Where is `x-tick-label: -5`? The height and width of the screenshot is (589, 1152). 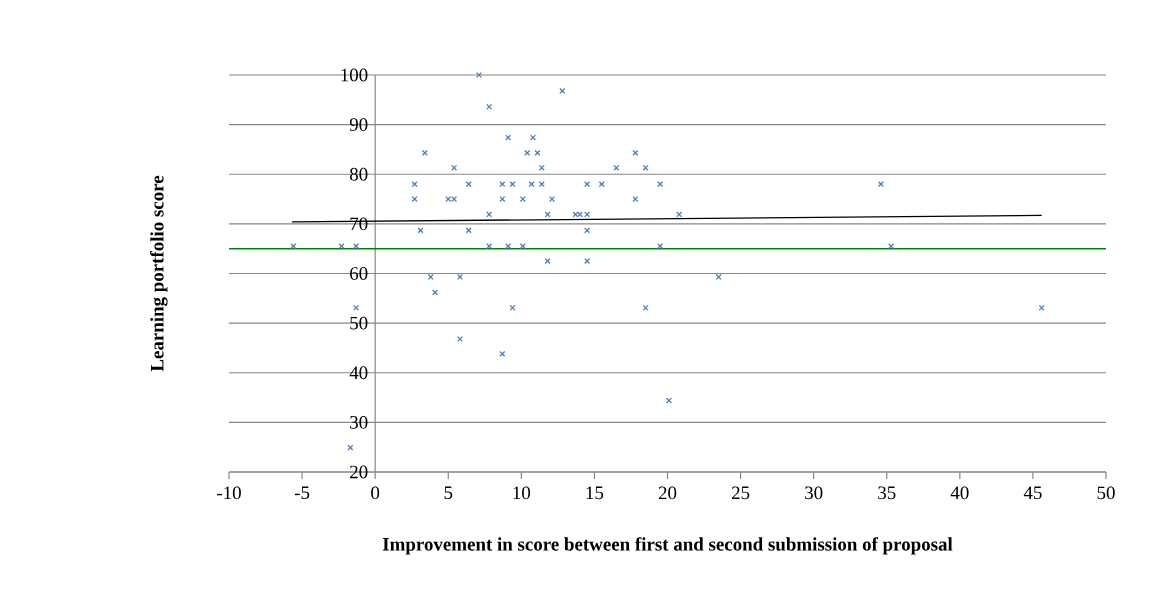
x-tick-label: -5 is located at coordinates (302, 493).